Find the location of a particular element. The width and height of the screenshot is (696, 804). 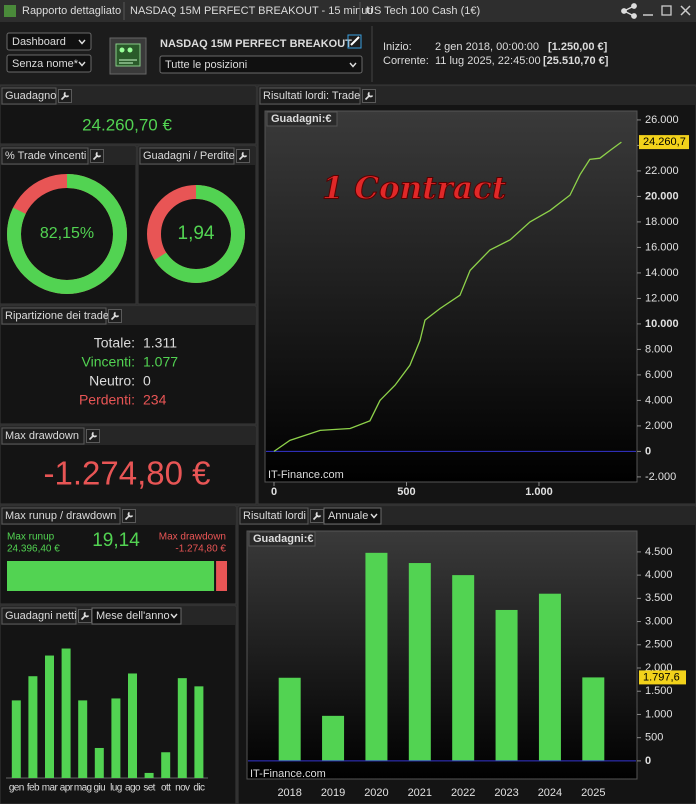

drawdown-bar is located at coordinates (221, 576).